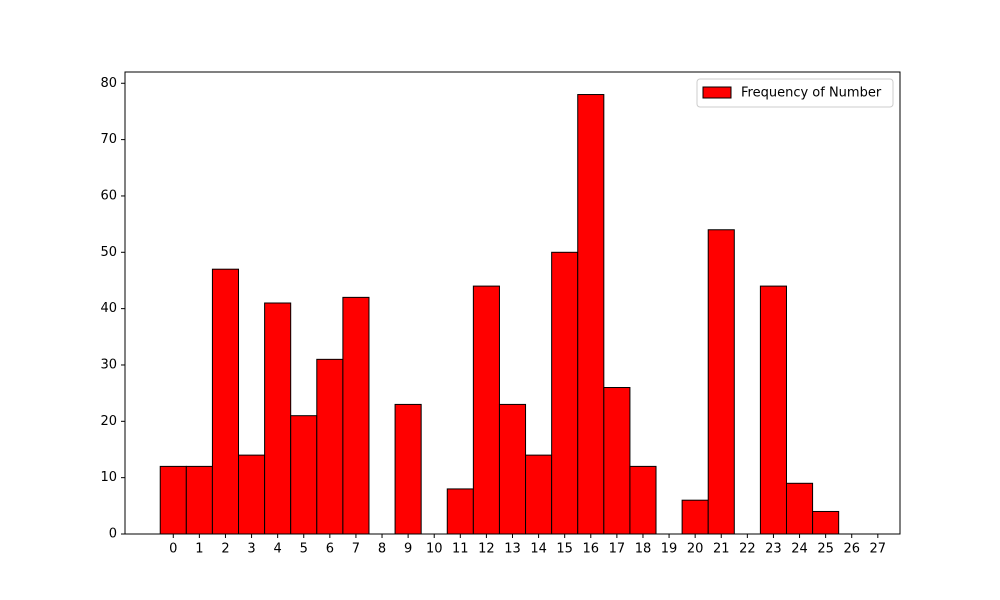  Describe the element at coordinates (278, 549) in the screenshot. I see `x-tick-label: 4` at that location.